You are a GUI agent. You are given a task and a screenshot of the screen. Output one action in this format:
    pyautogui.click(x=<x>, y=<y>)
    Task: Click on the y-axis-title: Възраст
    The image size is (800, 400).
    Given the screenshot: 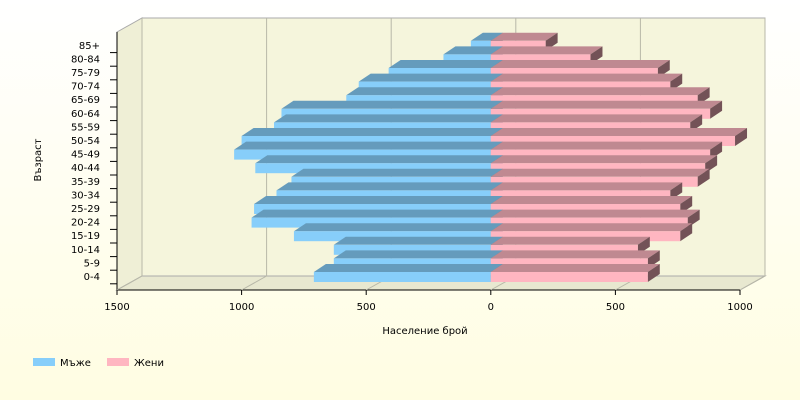 What is the action you would take?
    pyautogui.click(x=38, y=159)
    